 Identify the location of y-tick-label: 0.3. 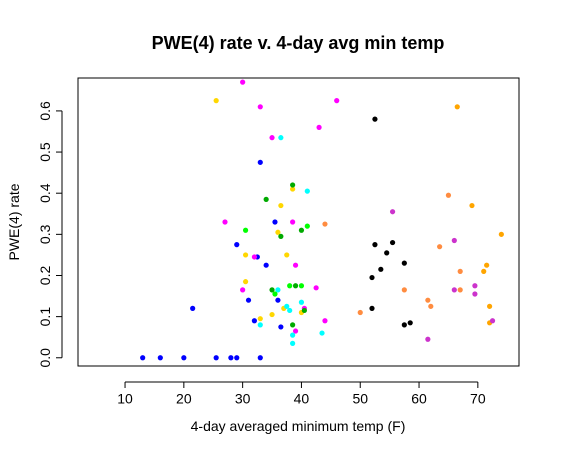
(45, 234).